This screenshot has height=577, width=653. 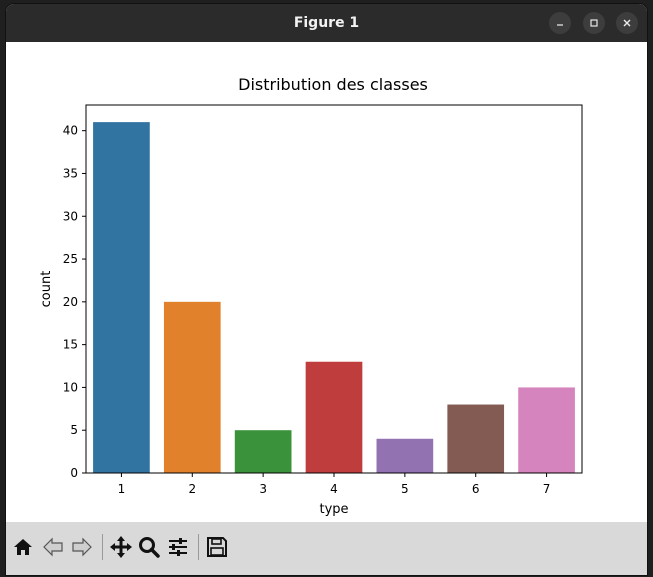 What do you see at coordinates (70, 216) in the screenshot?
I see `y-tick-label: 30` at bounding box center [70, 216].